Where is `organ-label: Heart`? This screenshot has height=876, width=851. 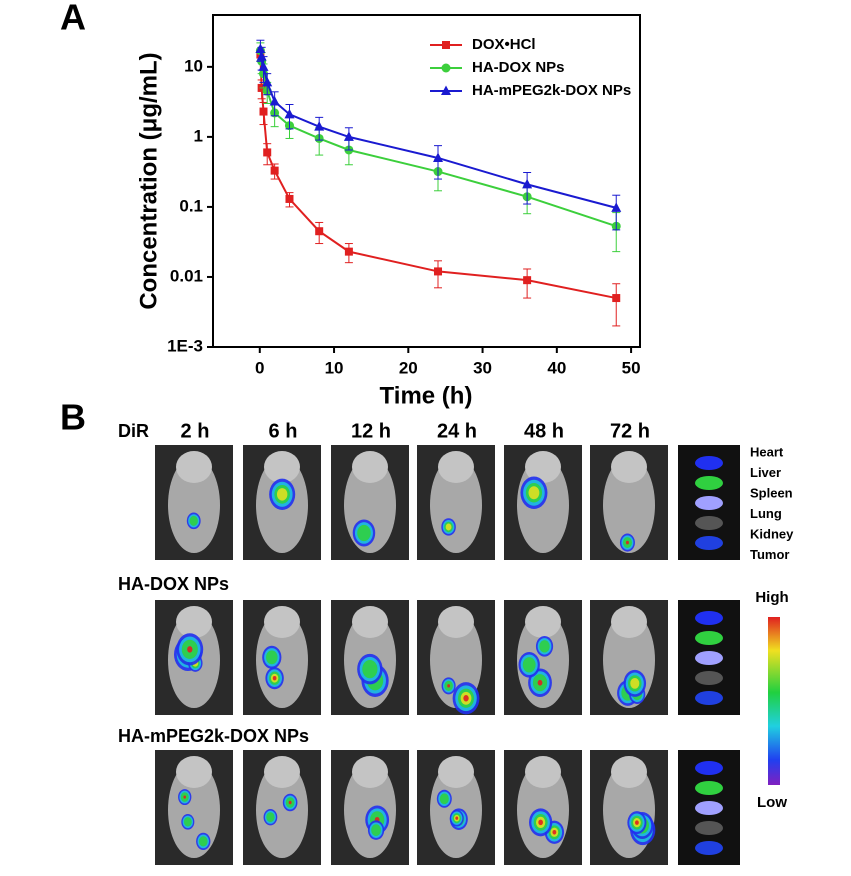
organ-label: Heart is located at coordinates (767, 451).